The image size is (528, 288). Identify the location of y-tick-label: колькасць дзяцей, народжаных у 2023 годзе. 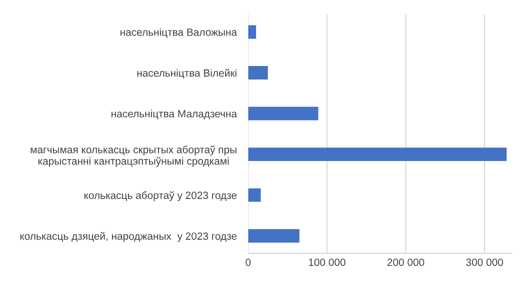
(128, 237).